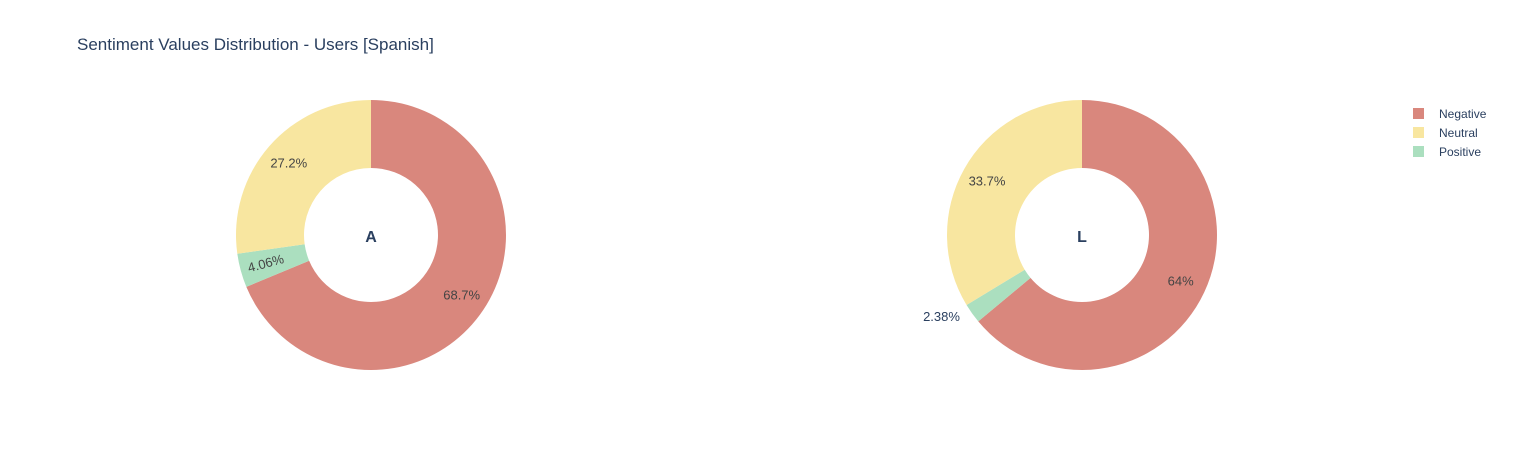 The image size is (1534, 450). I want to click on donut-chart-2: 64% 2.38% 33.7% L, so click(1070, 235).